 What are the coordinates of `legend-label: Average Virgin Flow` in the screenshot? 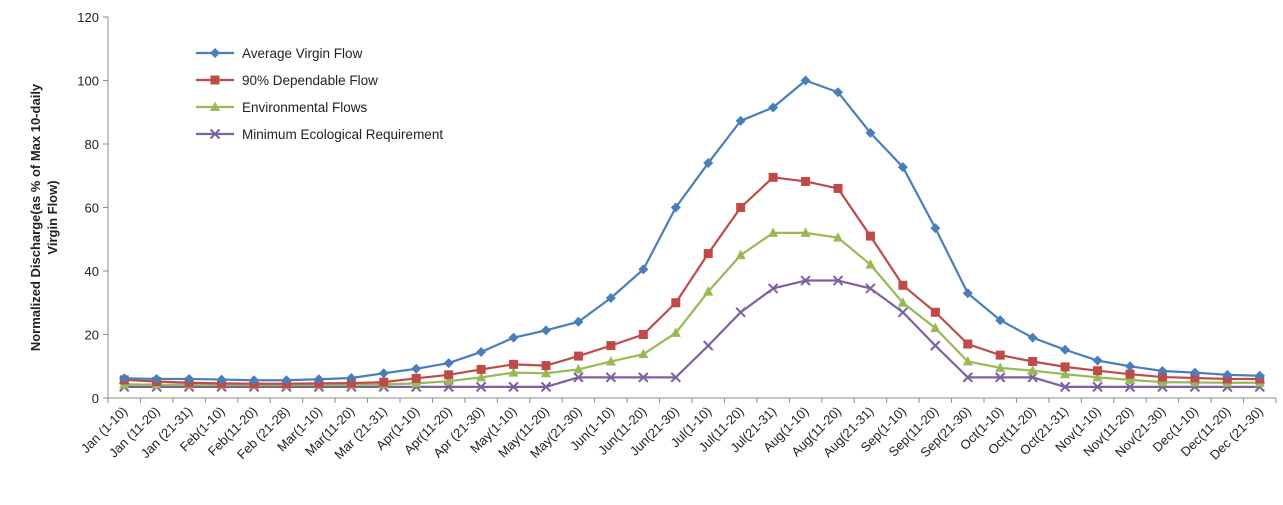 It's located at (302, 53).